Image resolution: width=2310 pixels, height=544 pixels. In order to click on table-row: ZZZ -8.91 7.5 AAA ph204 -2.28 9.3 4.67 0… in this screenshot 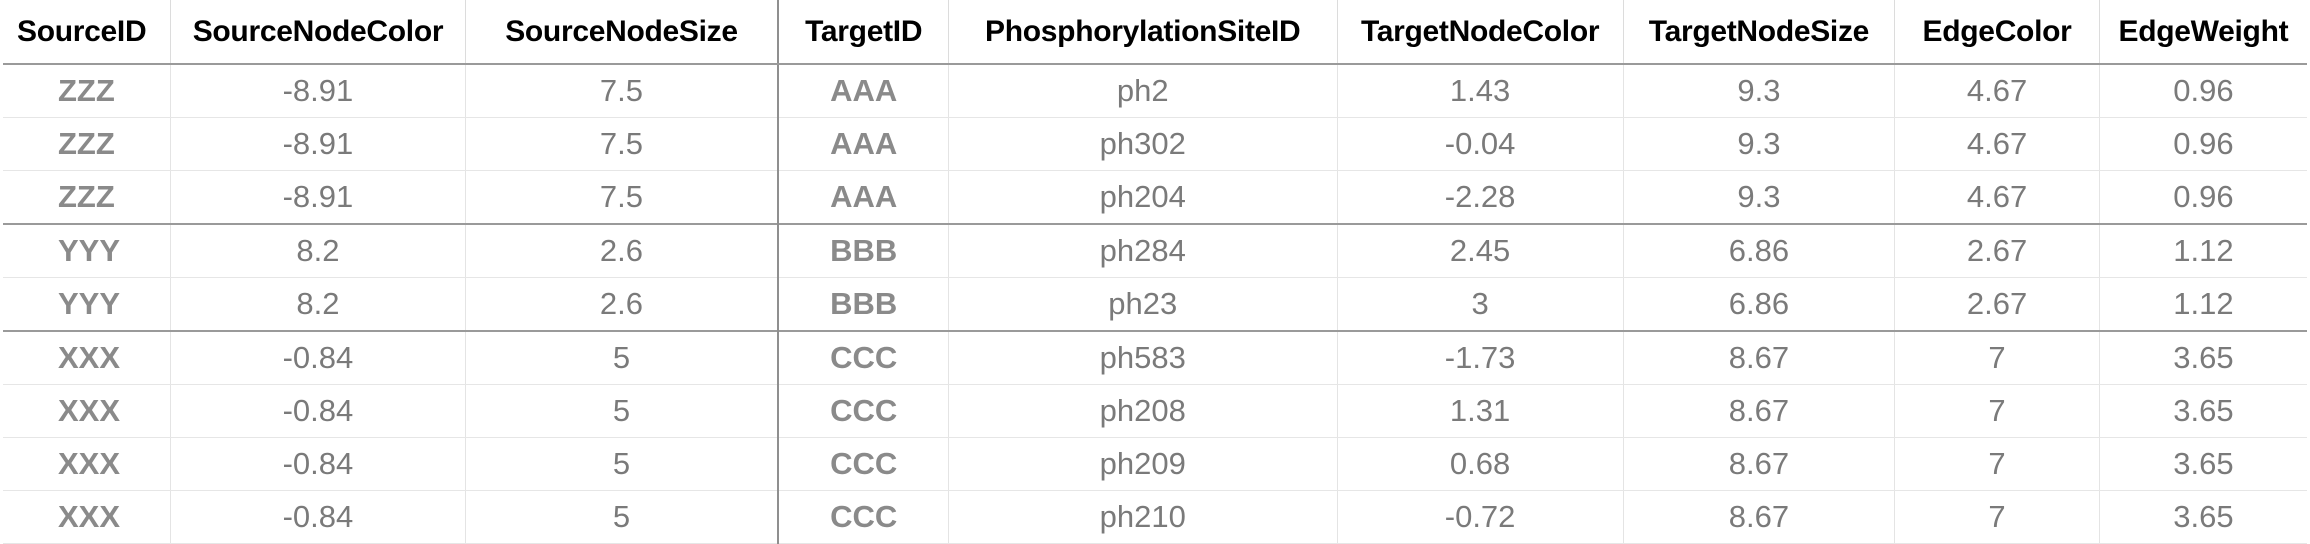, I will do `click(1155, 197)`.